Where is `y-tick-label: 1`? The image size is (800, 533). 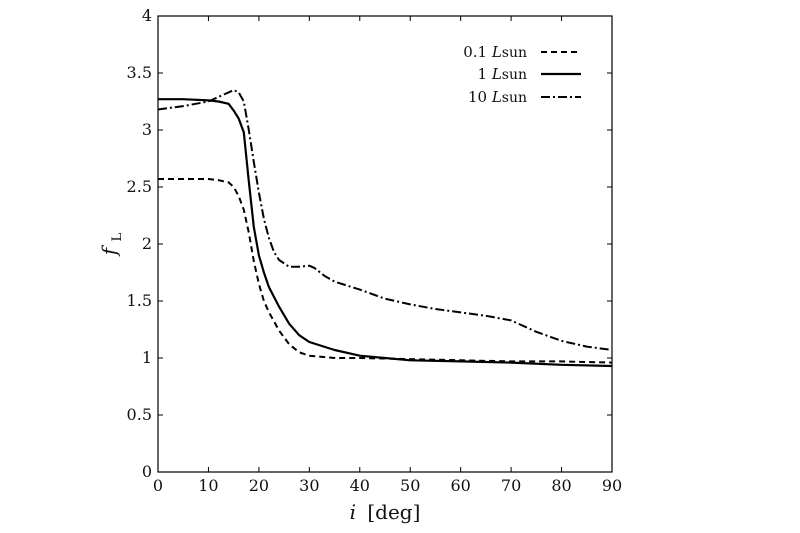
y-tick-label: 1 is located at coordinates (147, 357).